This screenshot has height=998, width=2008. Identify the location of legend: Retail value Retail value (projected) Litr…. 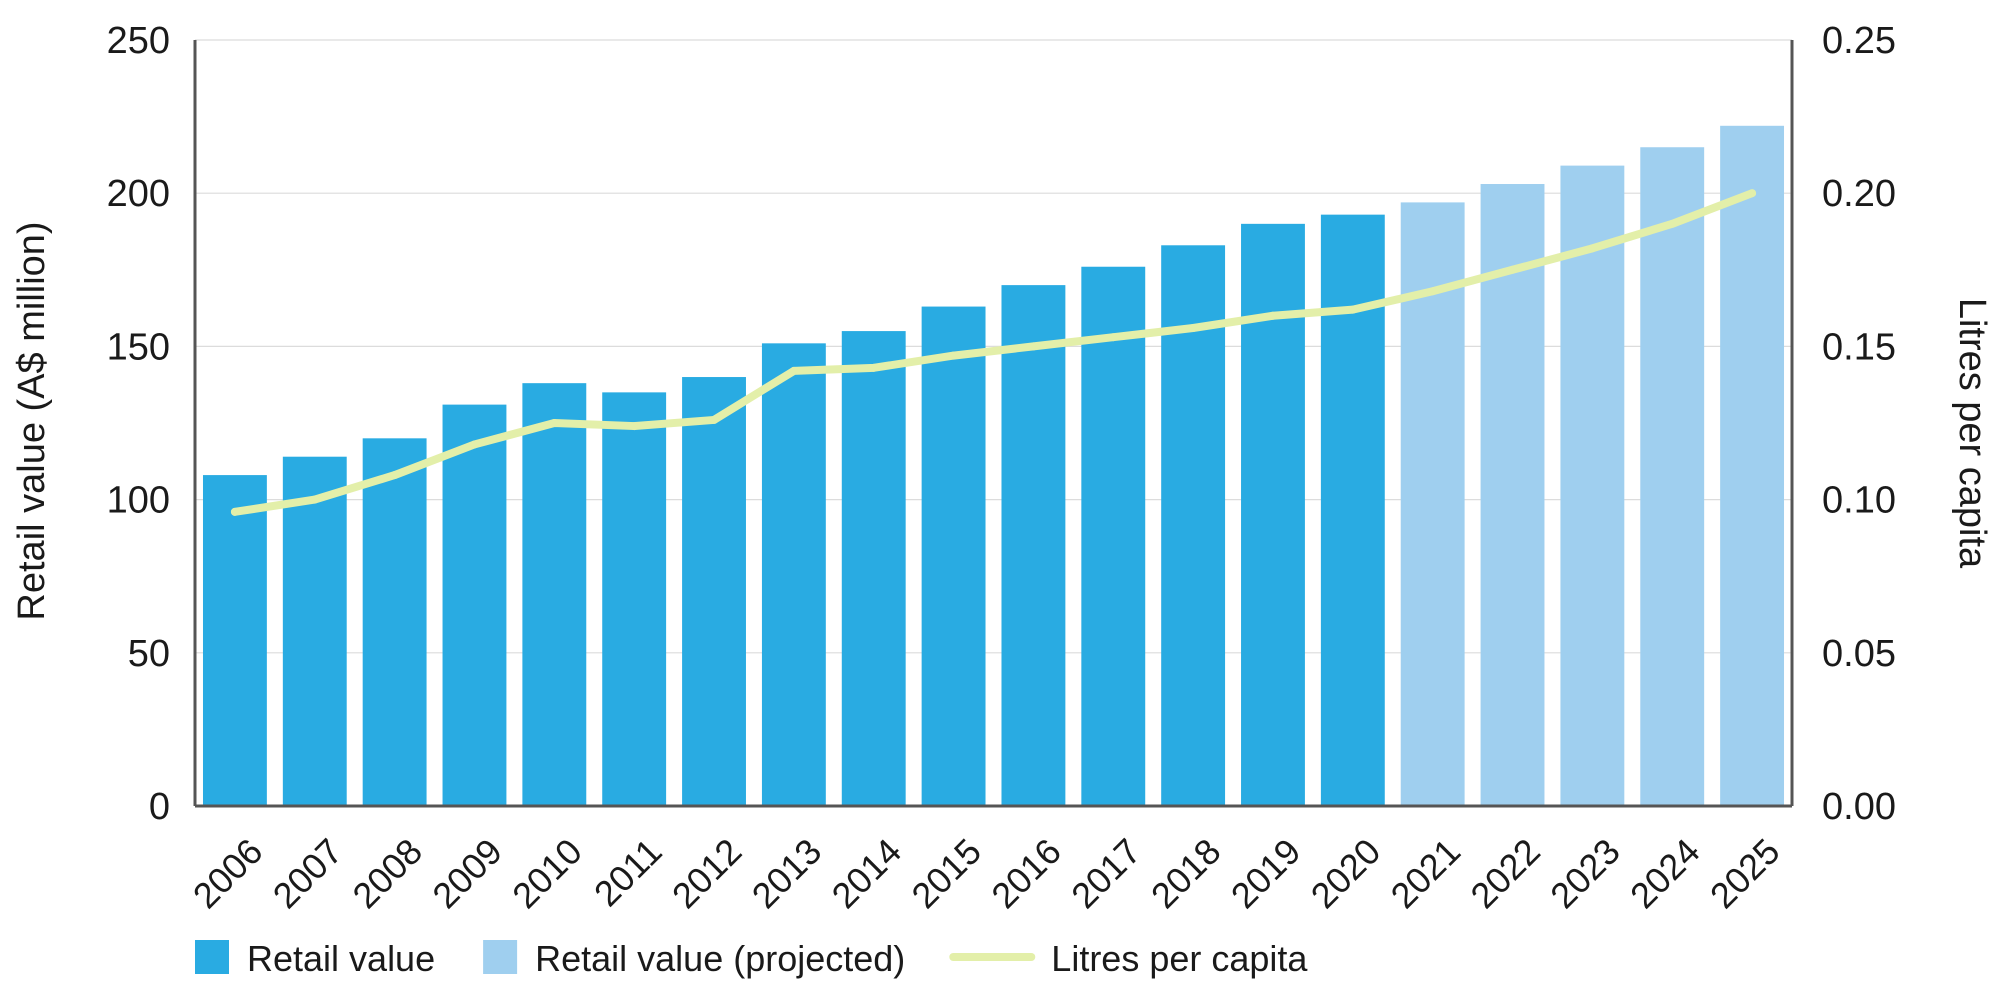
(751, 958).